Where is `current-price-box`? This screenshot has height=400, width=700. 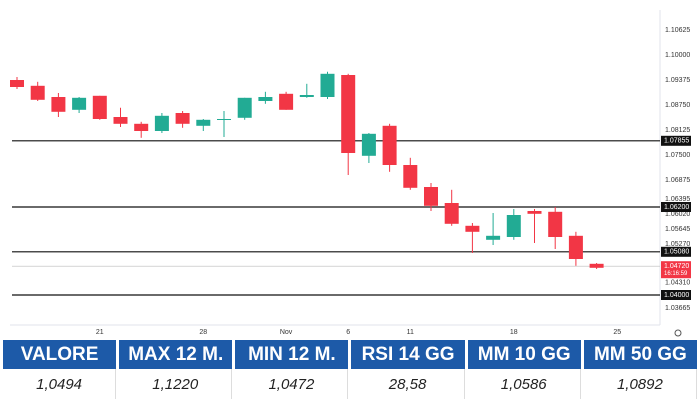
current-price-box is located at coordinates (676, 270).